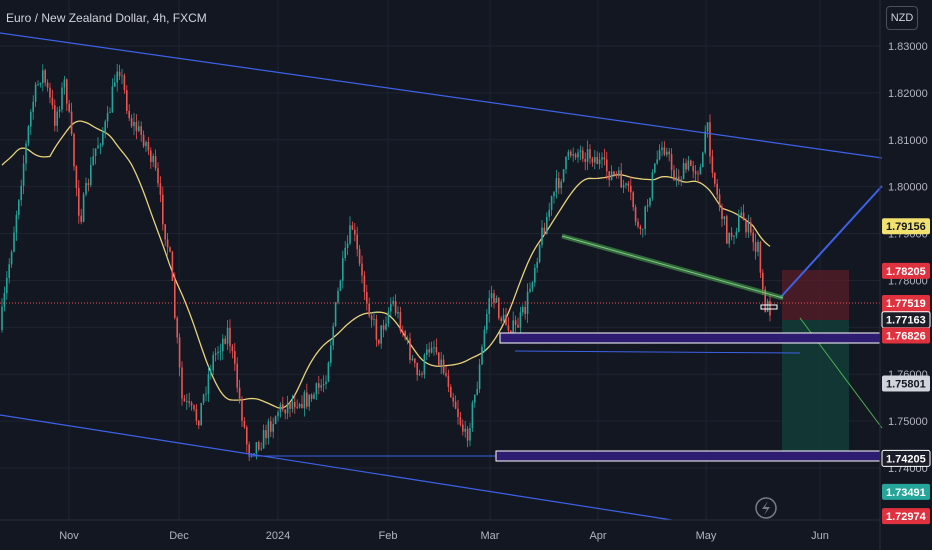 This screenshot has height=550, width=932. What do you see at coordinates (672, 267) in the screenshot?
I see `wedge-line` at bounding box center [672, 267].